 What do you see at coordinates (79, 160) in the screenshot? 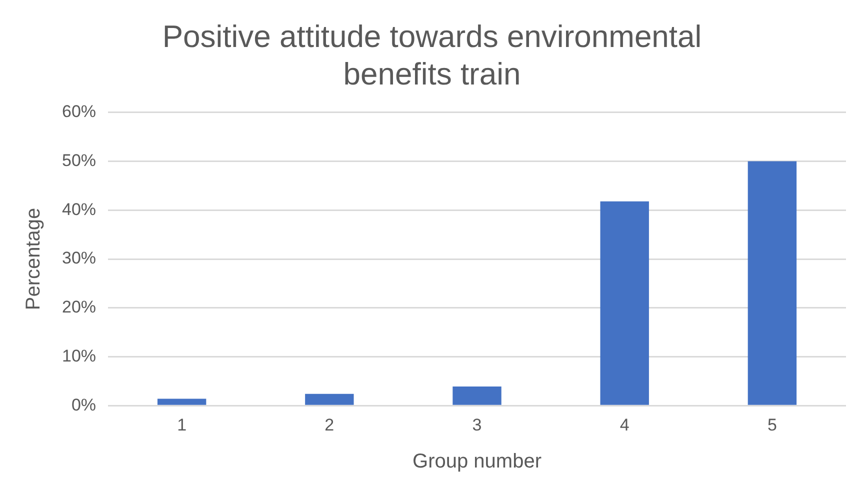
I see `y-tick-label: 50%` at bounding box center [79, 160].